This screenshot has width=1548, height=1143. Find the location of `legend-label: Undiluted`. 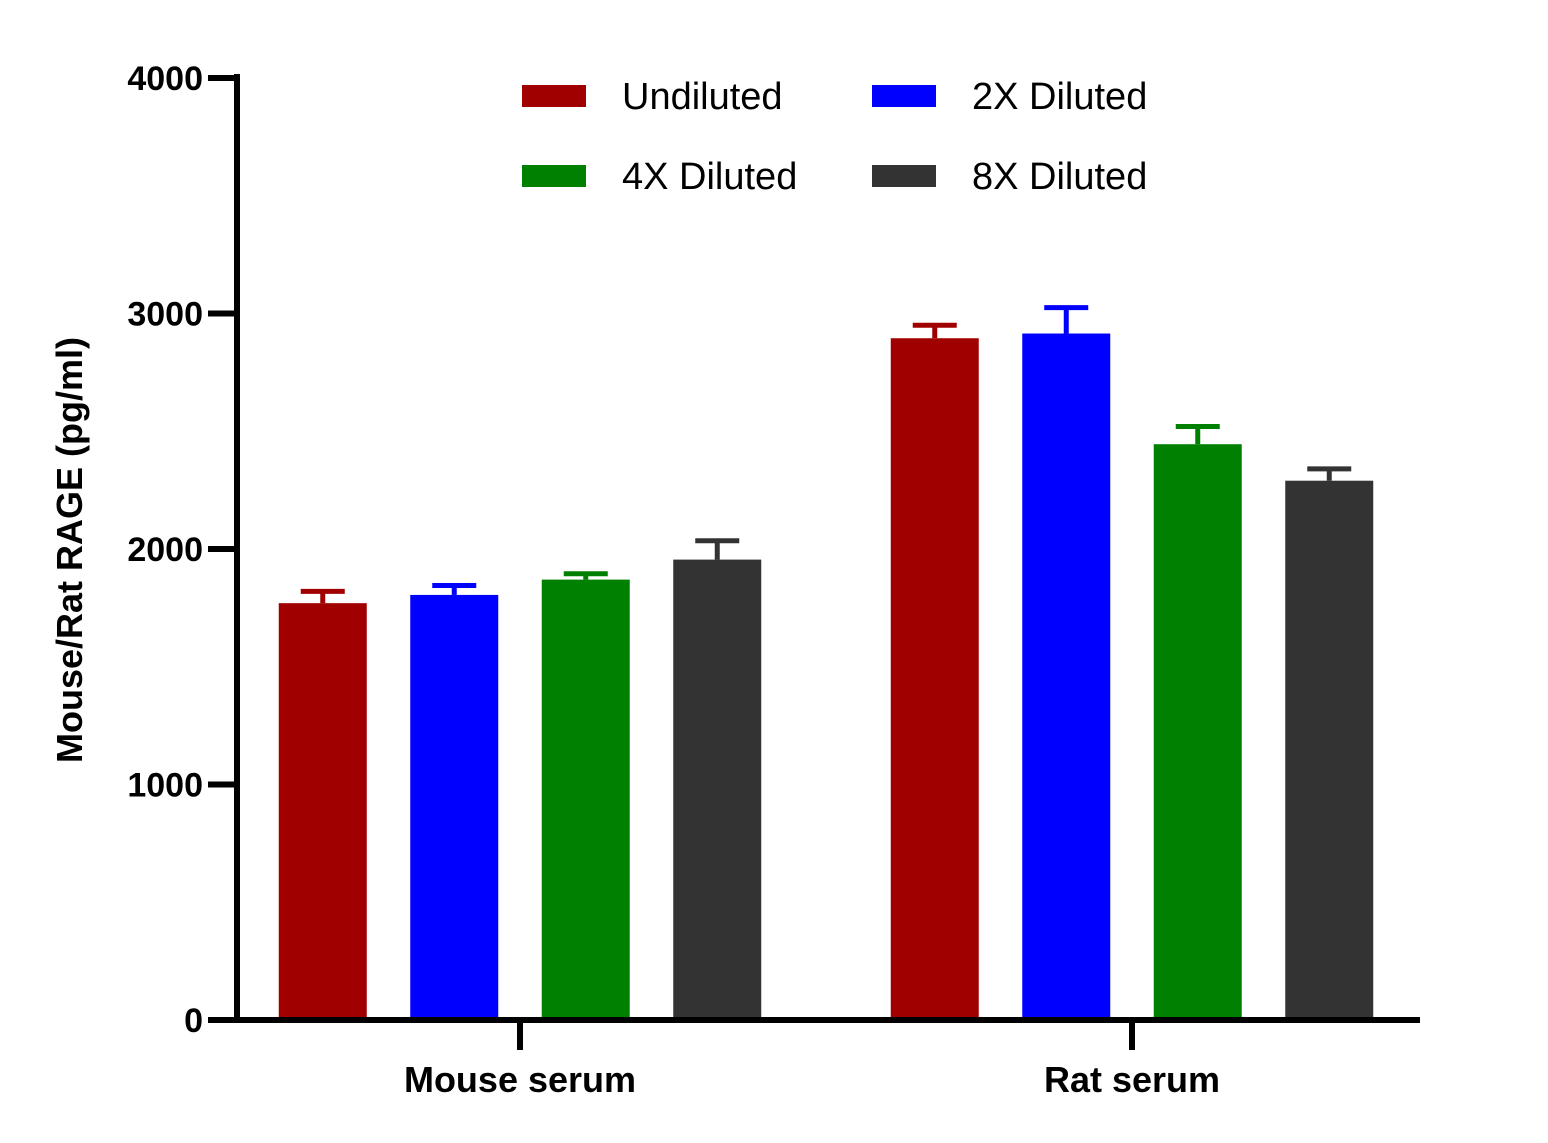

legend-label: Undiluted is located at coordinates (702, 97).